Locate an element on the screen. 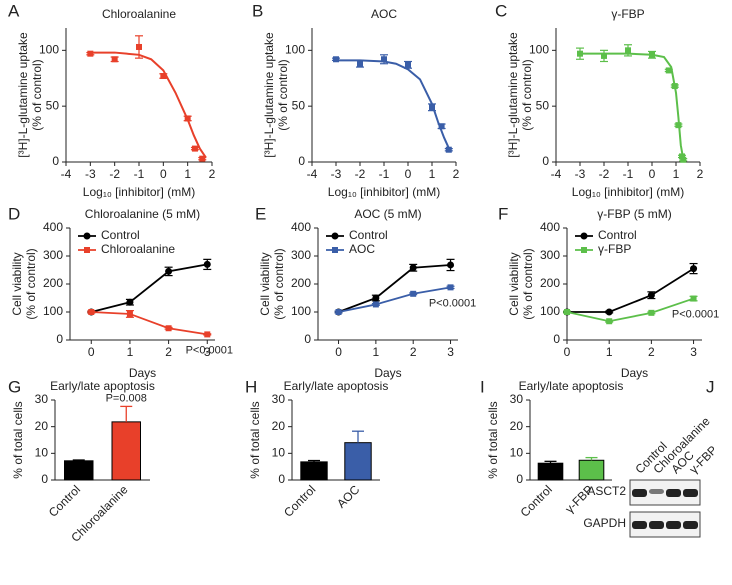 The image size is (732, 585). x-axis-label: Log₁₀ [inhibitor] (mM) is located at coordinates (384, 192).